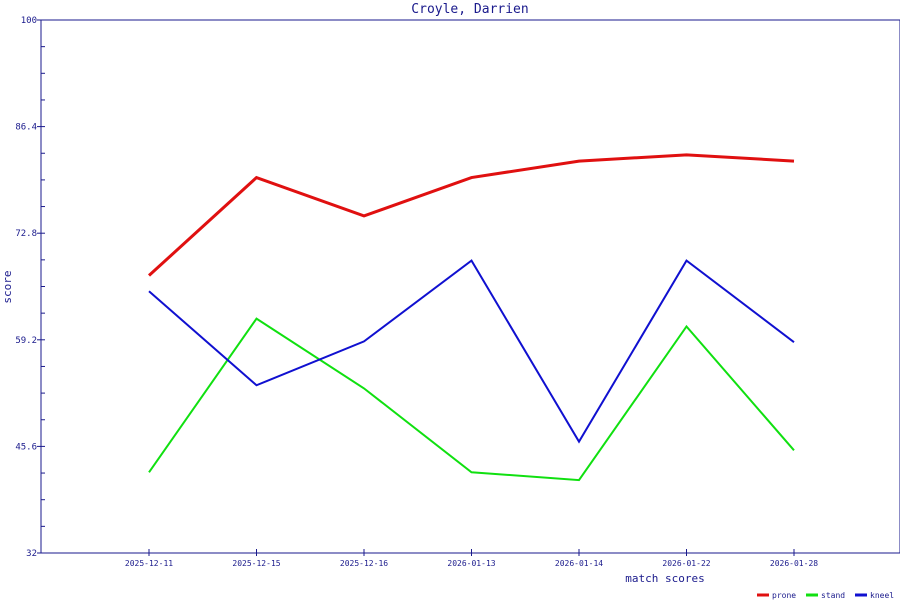 The width and height of the screenshot is (900, 600). I want to click on x-tick-label: 2025-12-15, so click(256, 563).